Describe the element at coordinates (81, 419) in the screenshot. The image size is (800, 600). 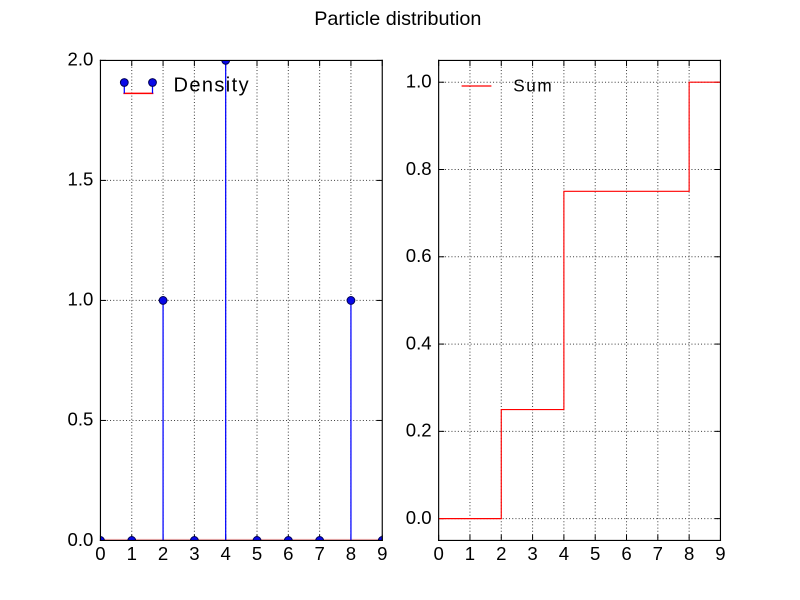
I see `svg-text: 0.5` at that location.